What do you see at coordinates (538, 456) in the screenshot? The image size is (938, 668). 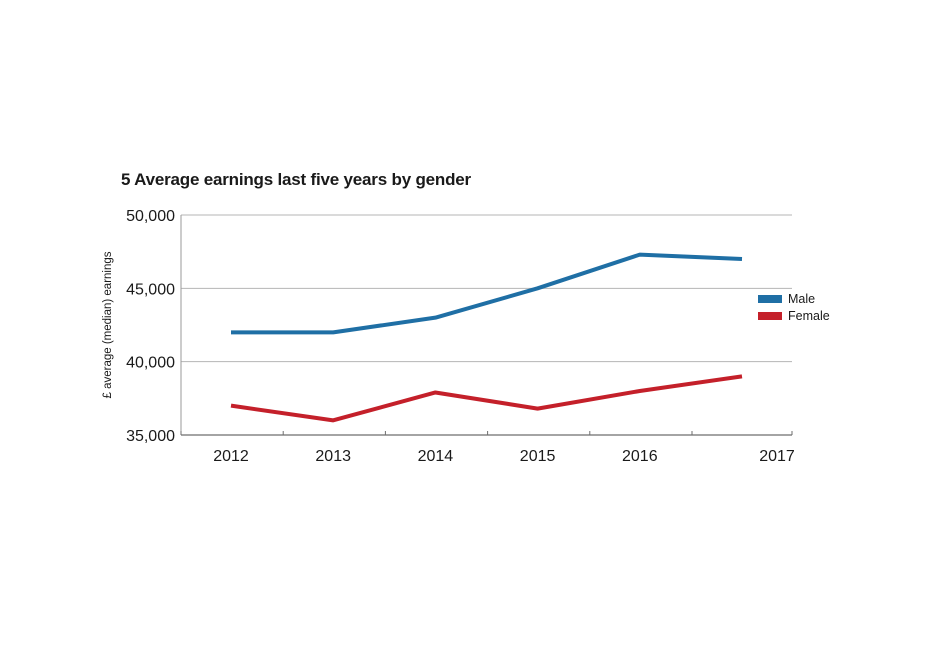 I see `x-tick-label: 2015` at bounding box center [538, 456].